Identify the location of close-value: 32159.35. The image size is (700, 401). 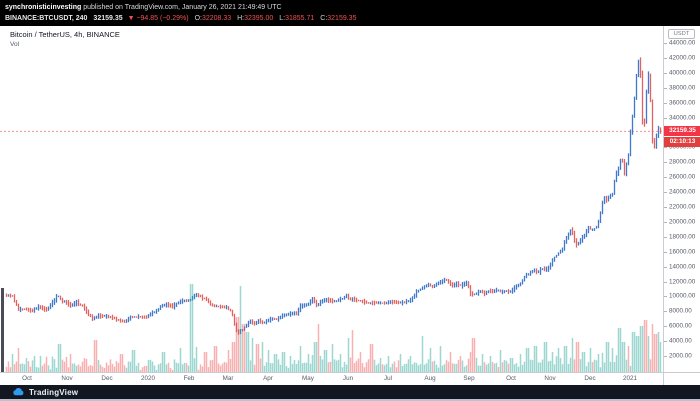
(342, 18).